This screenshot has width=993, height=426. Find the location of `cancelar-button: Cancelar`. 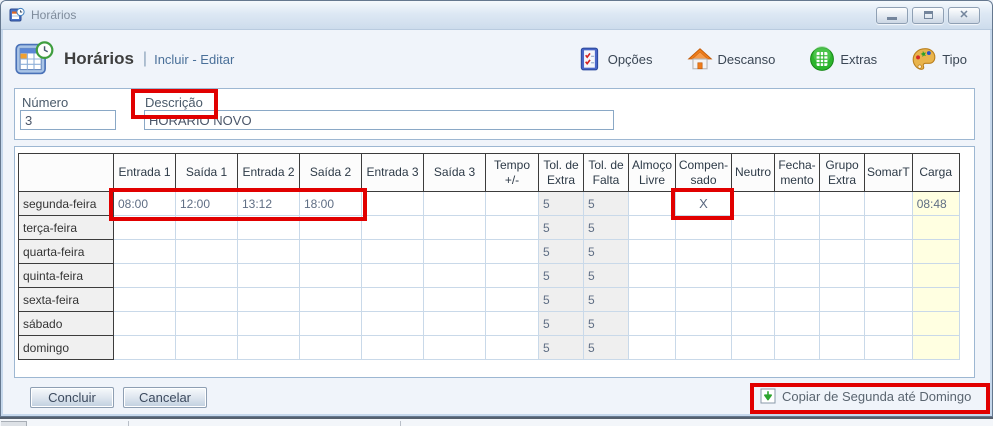

cancelar-button: Cancelar is located at coordinates (165, 397).